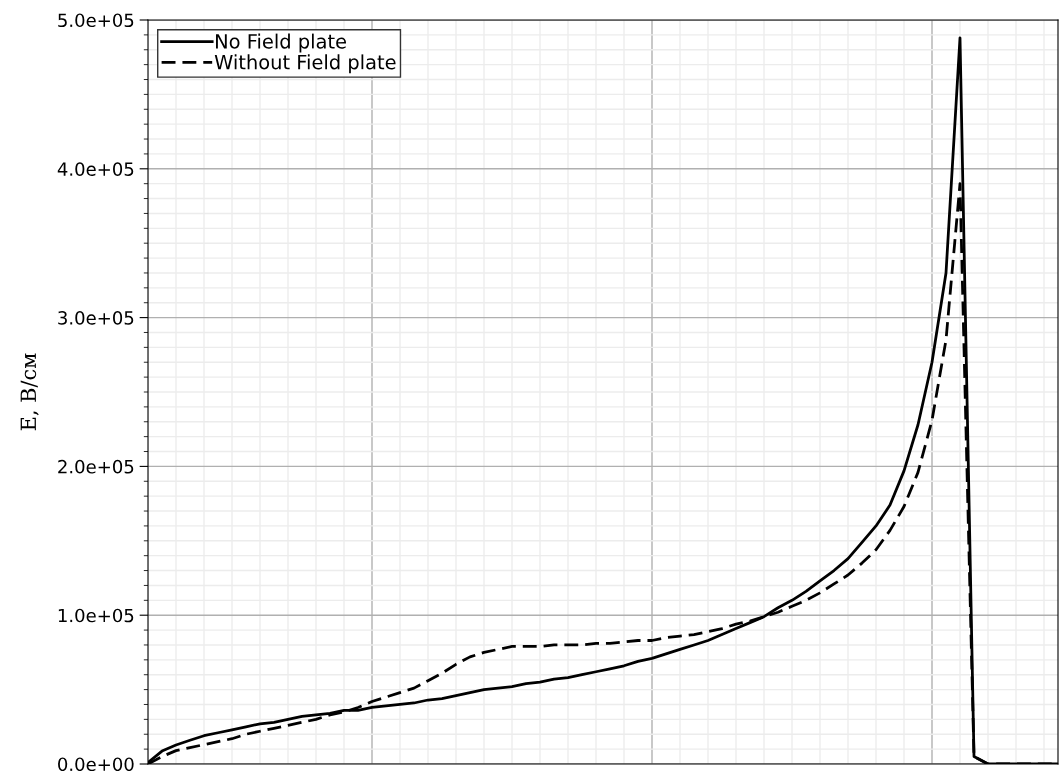 The height and width of the screenshot is (771, 1059). Describe the element at coordinates (305, 64) in the screenshot. I see `legend-label: Without Field plate` at that location.